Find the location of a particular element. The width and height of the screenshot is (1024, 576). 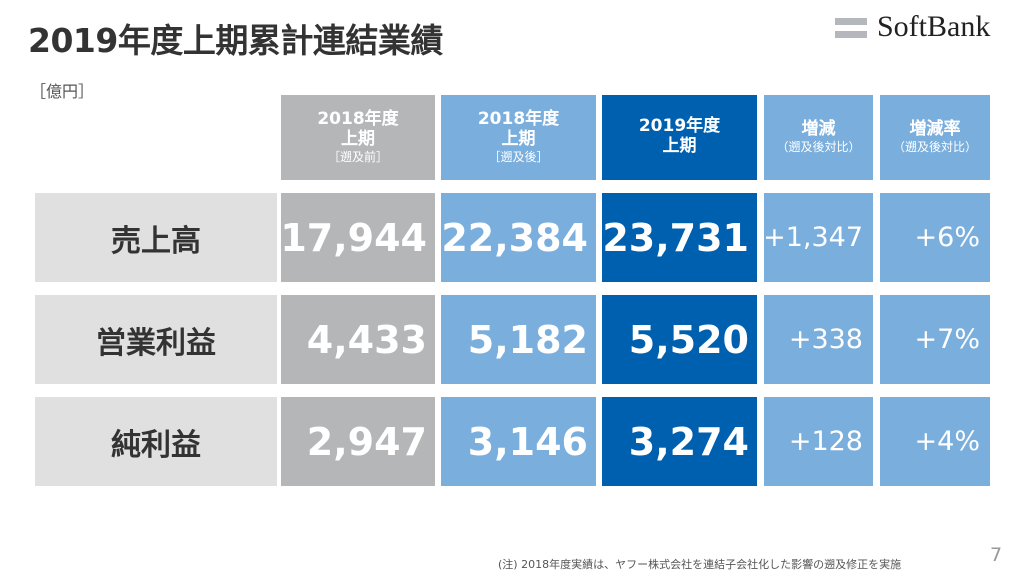

footnote: (注) 2018年度実績は、ヤフー株式会社を連結子会社化した影響の遡及修正を実施 is located at coordinates (700, 564).